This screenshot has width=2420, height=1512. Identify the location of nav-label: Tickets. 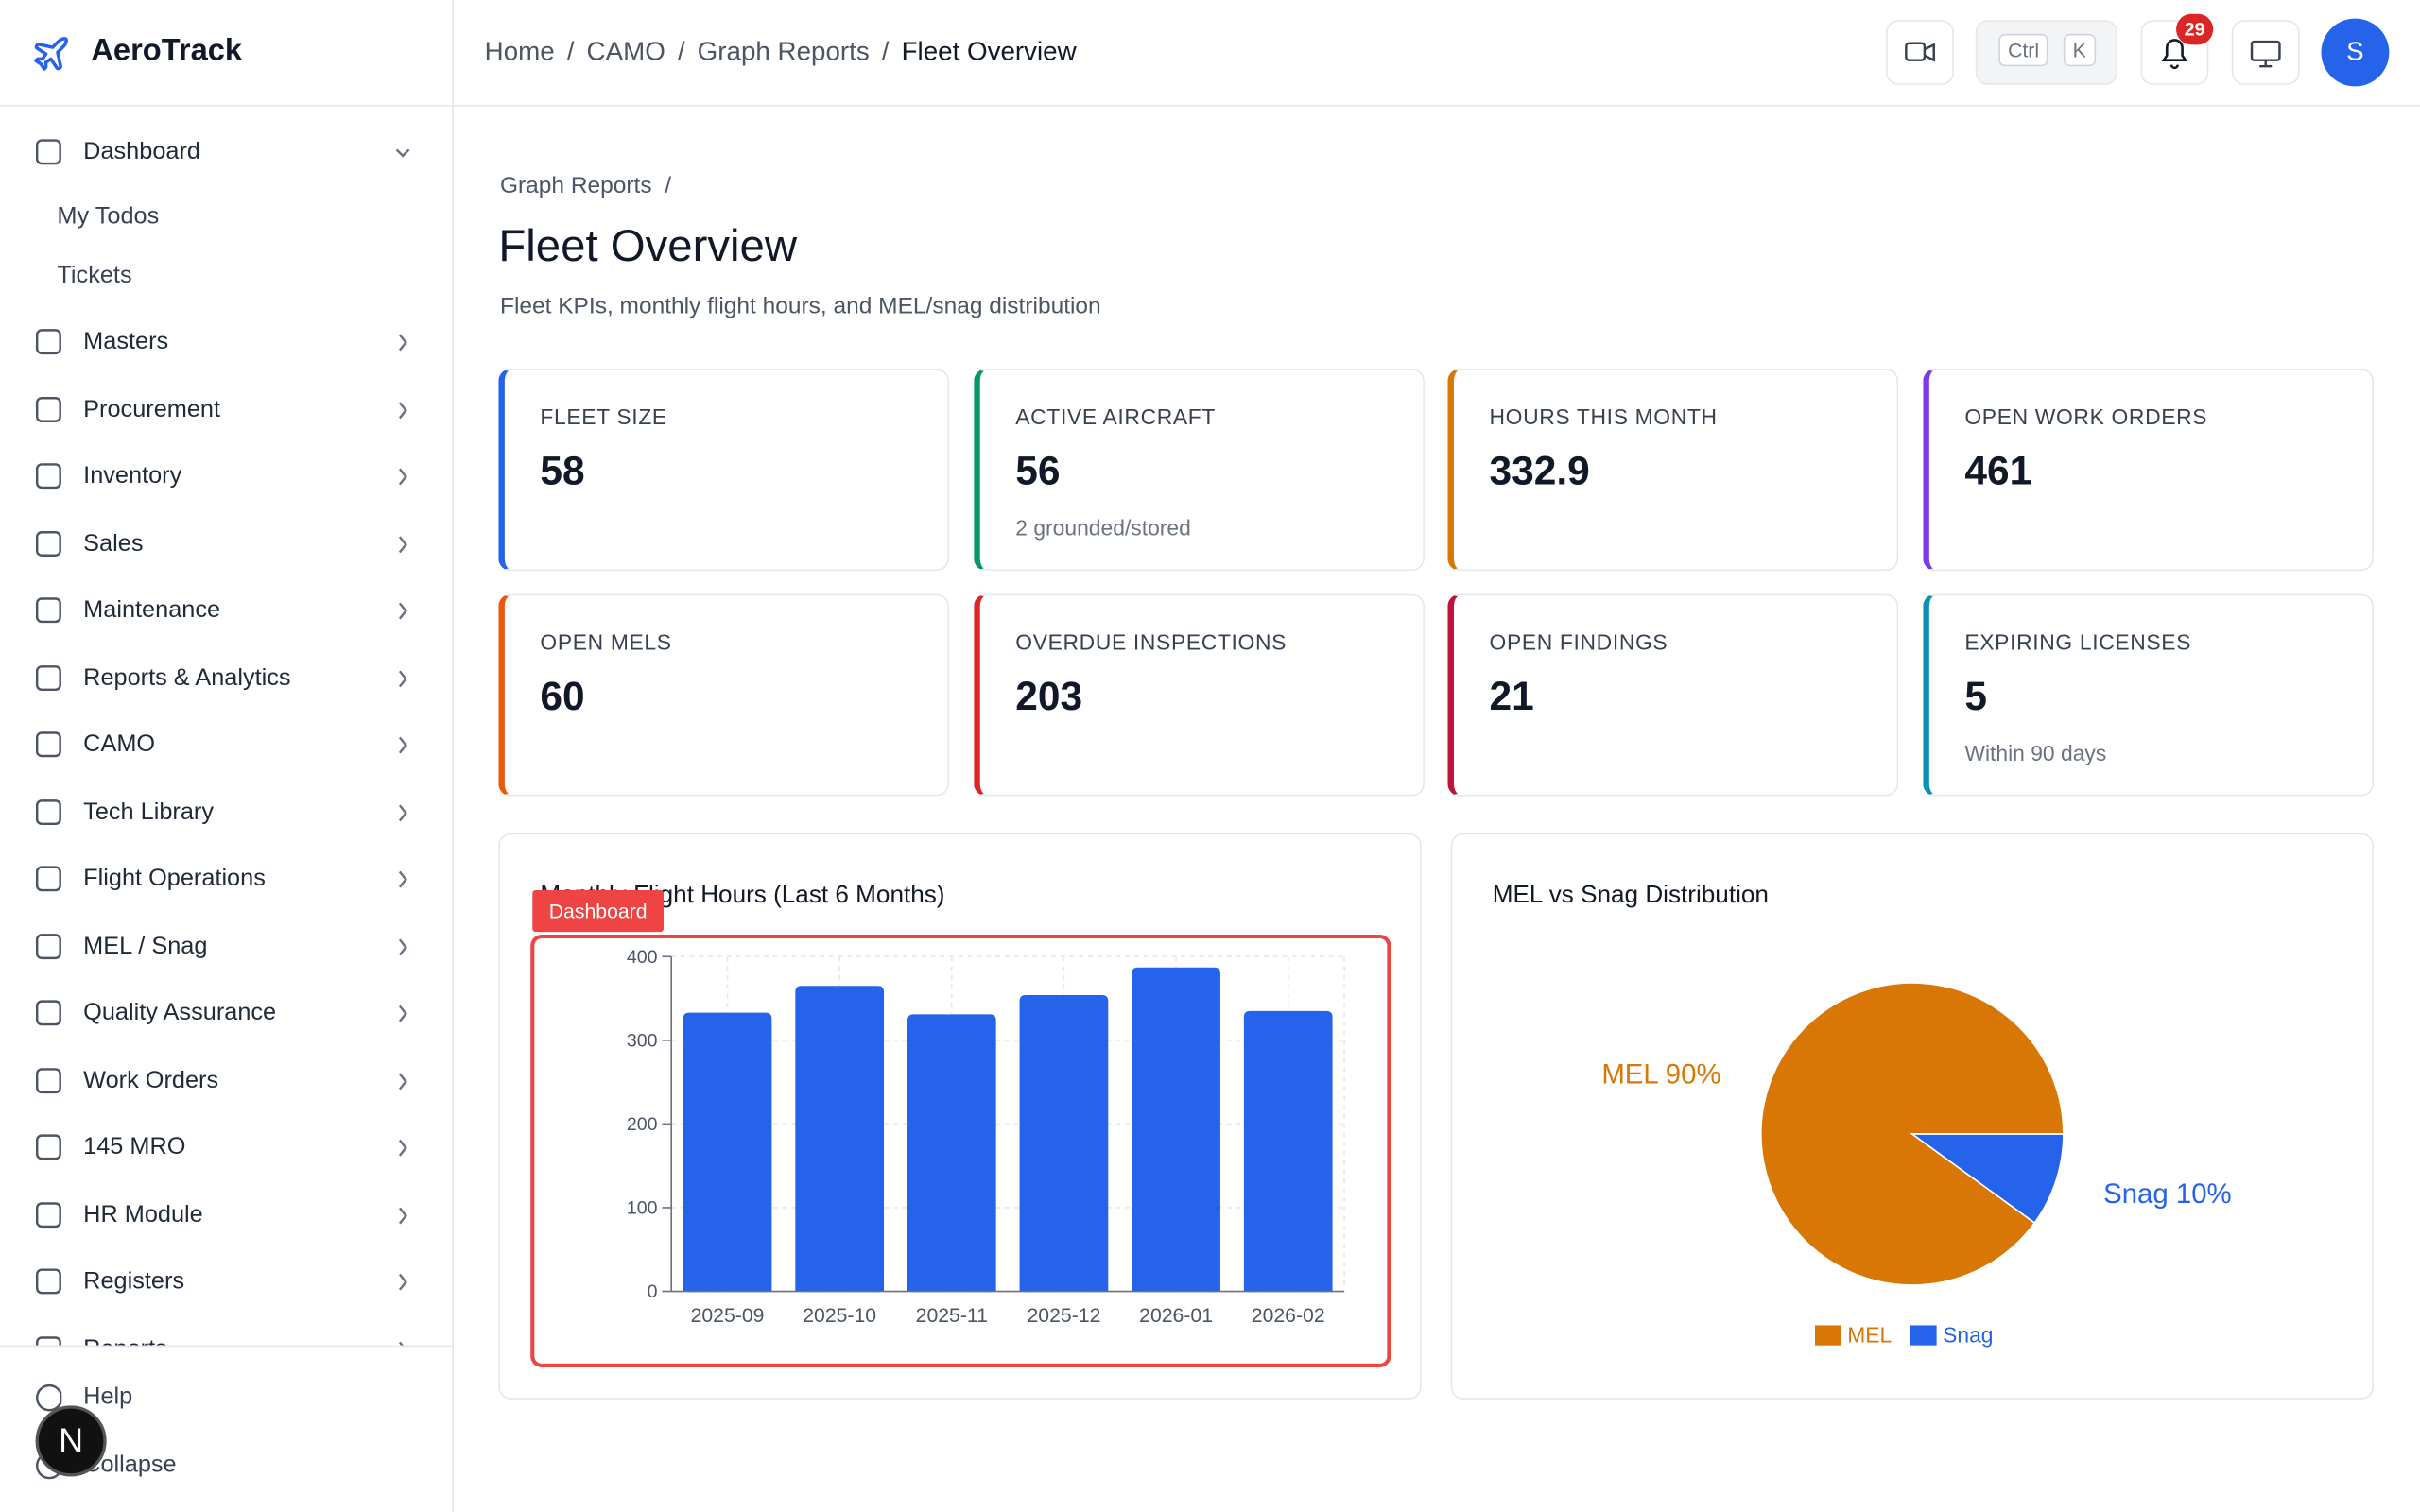
(95, 275).